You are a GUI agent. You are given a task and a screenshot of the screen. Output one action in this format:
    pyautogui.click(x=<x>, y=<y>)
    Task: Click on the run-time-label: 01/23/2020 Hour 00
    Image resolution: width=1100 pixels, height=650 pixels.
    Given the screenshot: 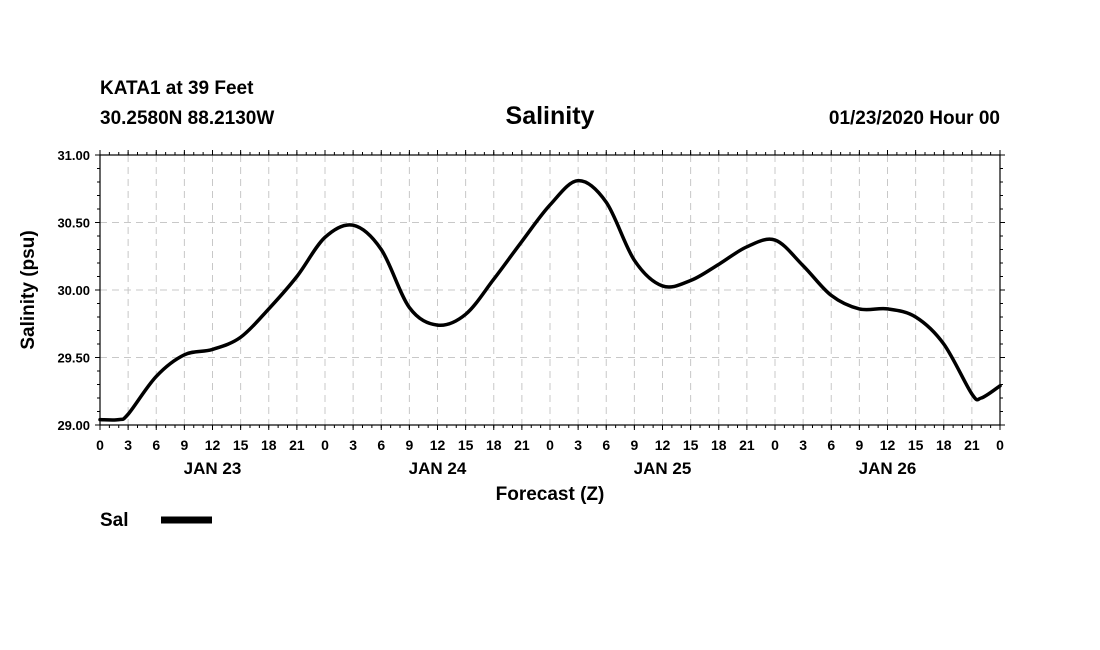 What is the action you would take?
    pyautogui.click(x=914, y=118)
    